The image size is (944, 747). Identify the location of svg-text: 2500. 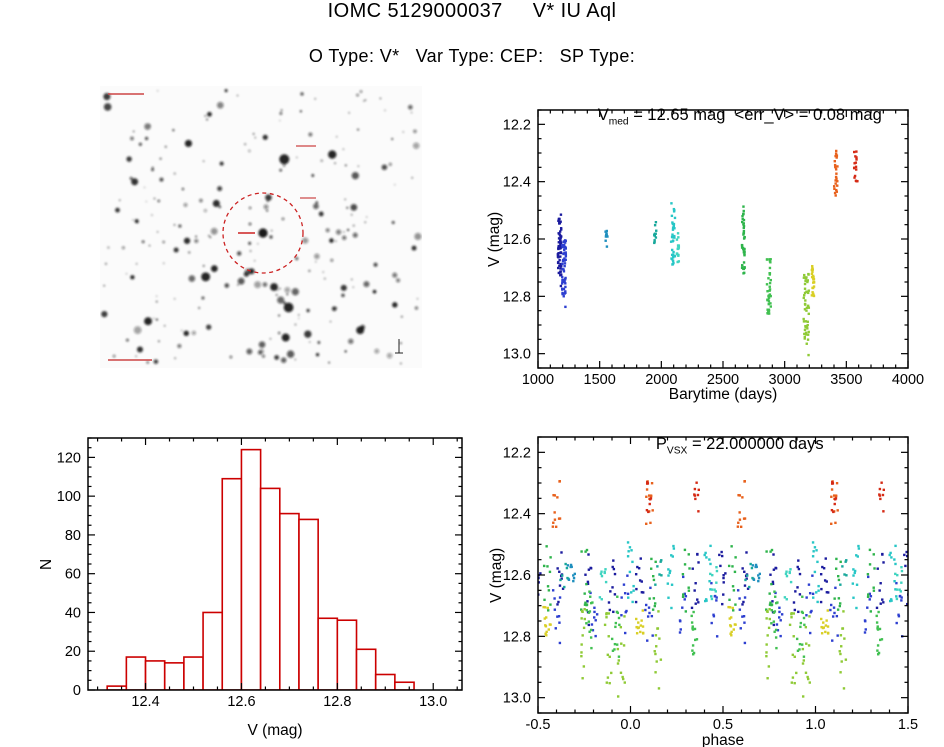
(723, 380).